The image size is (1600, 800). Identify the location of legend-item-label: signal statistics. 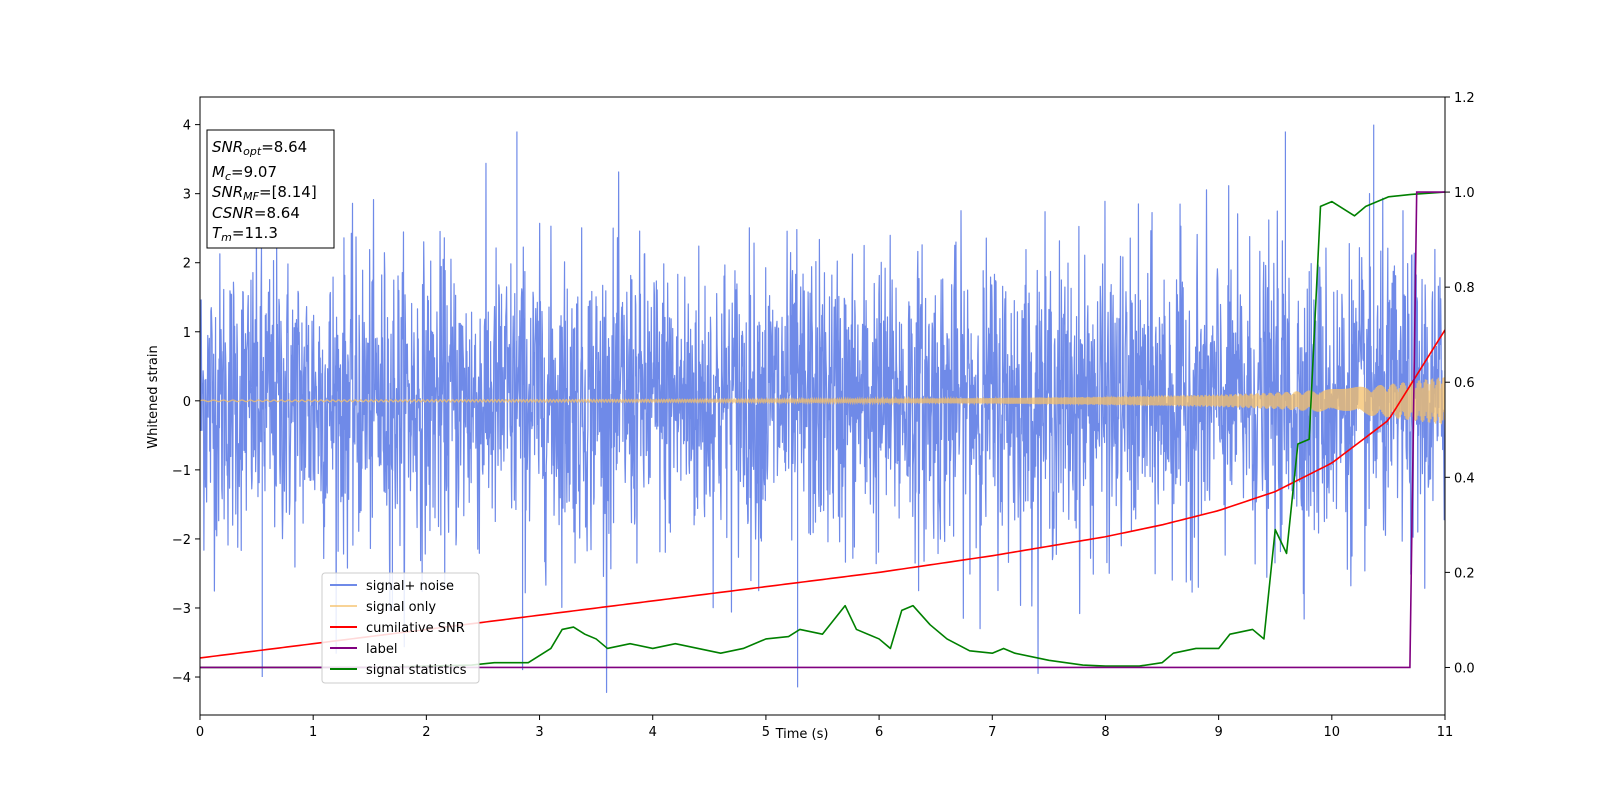
(416, 670).